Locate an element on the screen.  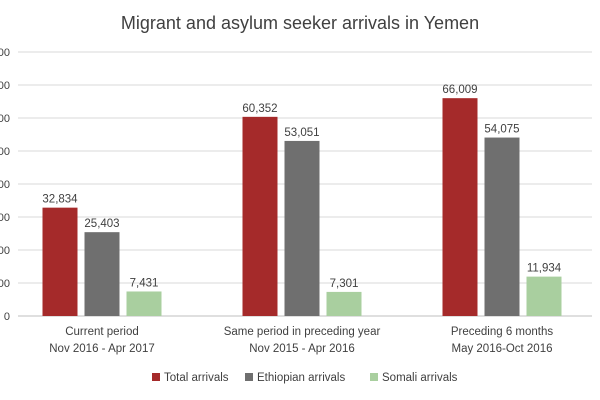
data-label: 53,051 is located at coordinates (301, 133).